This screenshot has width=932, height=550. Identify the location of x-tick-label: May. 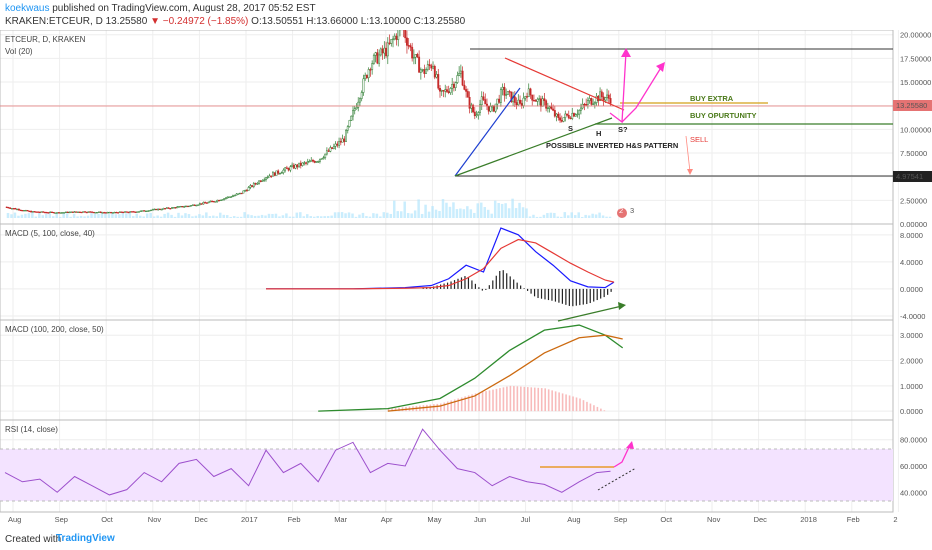
(434, 519).